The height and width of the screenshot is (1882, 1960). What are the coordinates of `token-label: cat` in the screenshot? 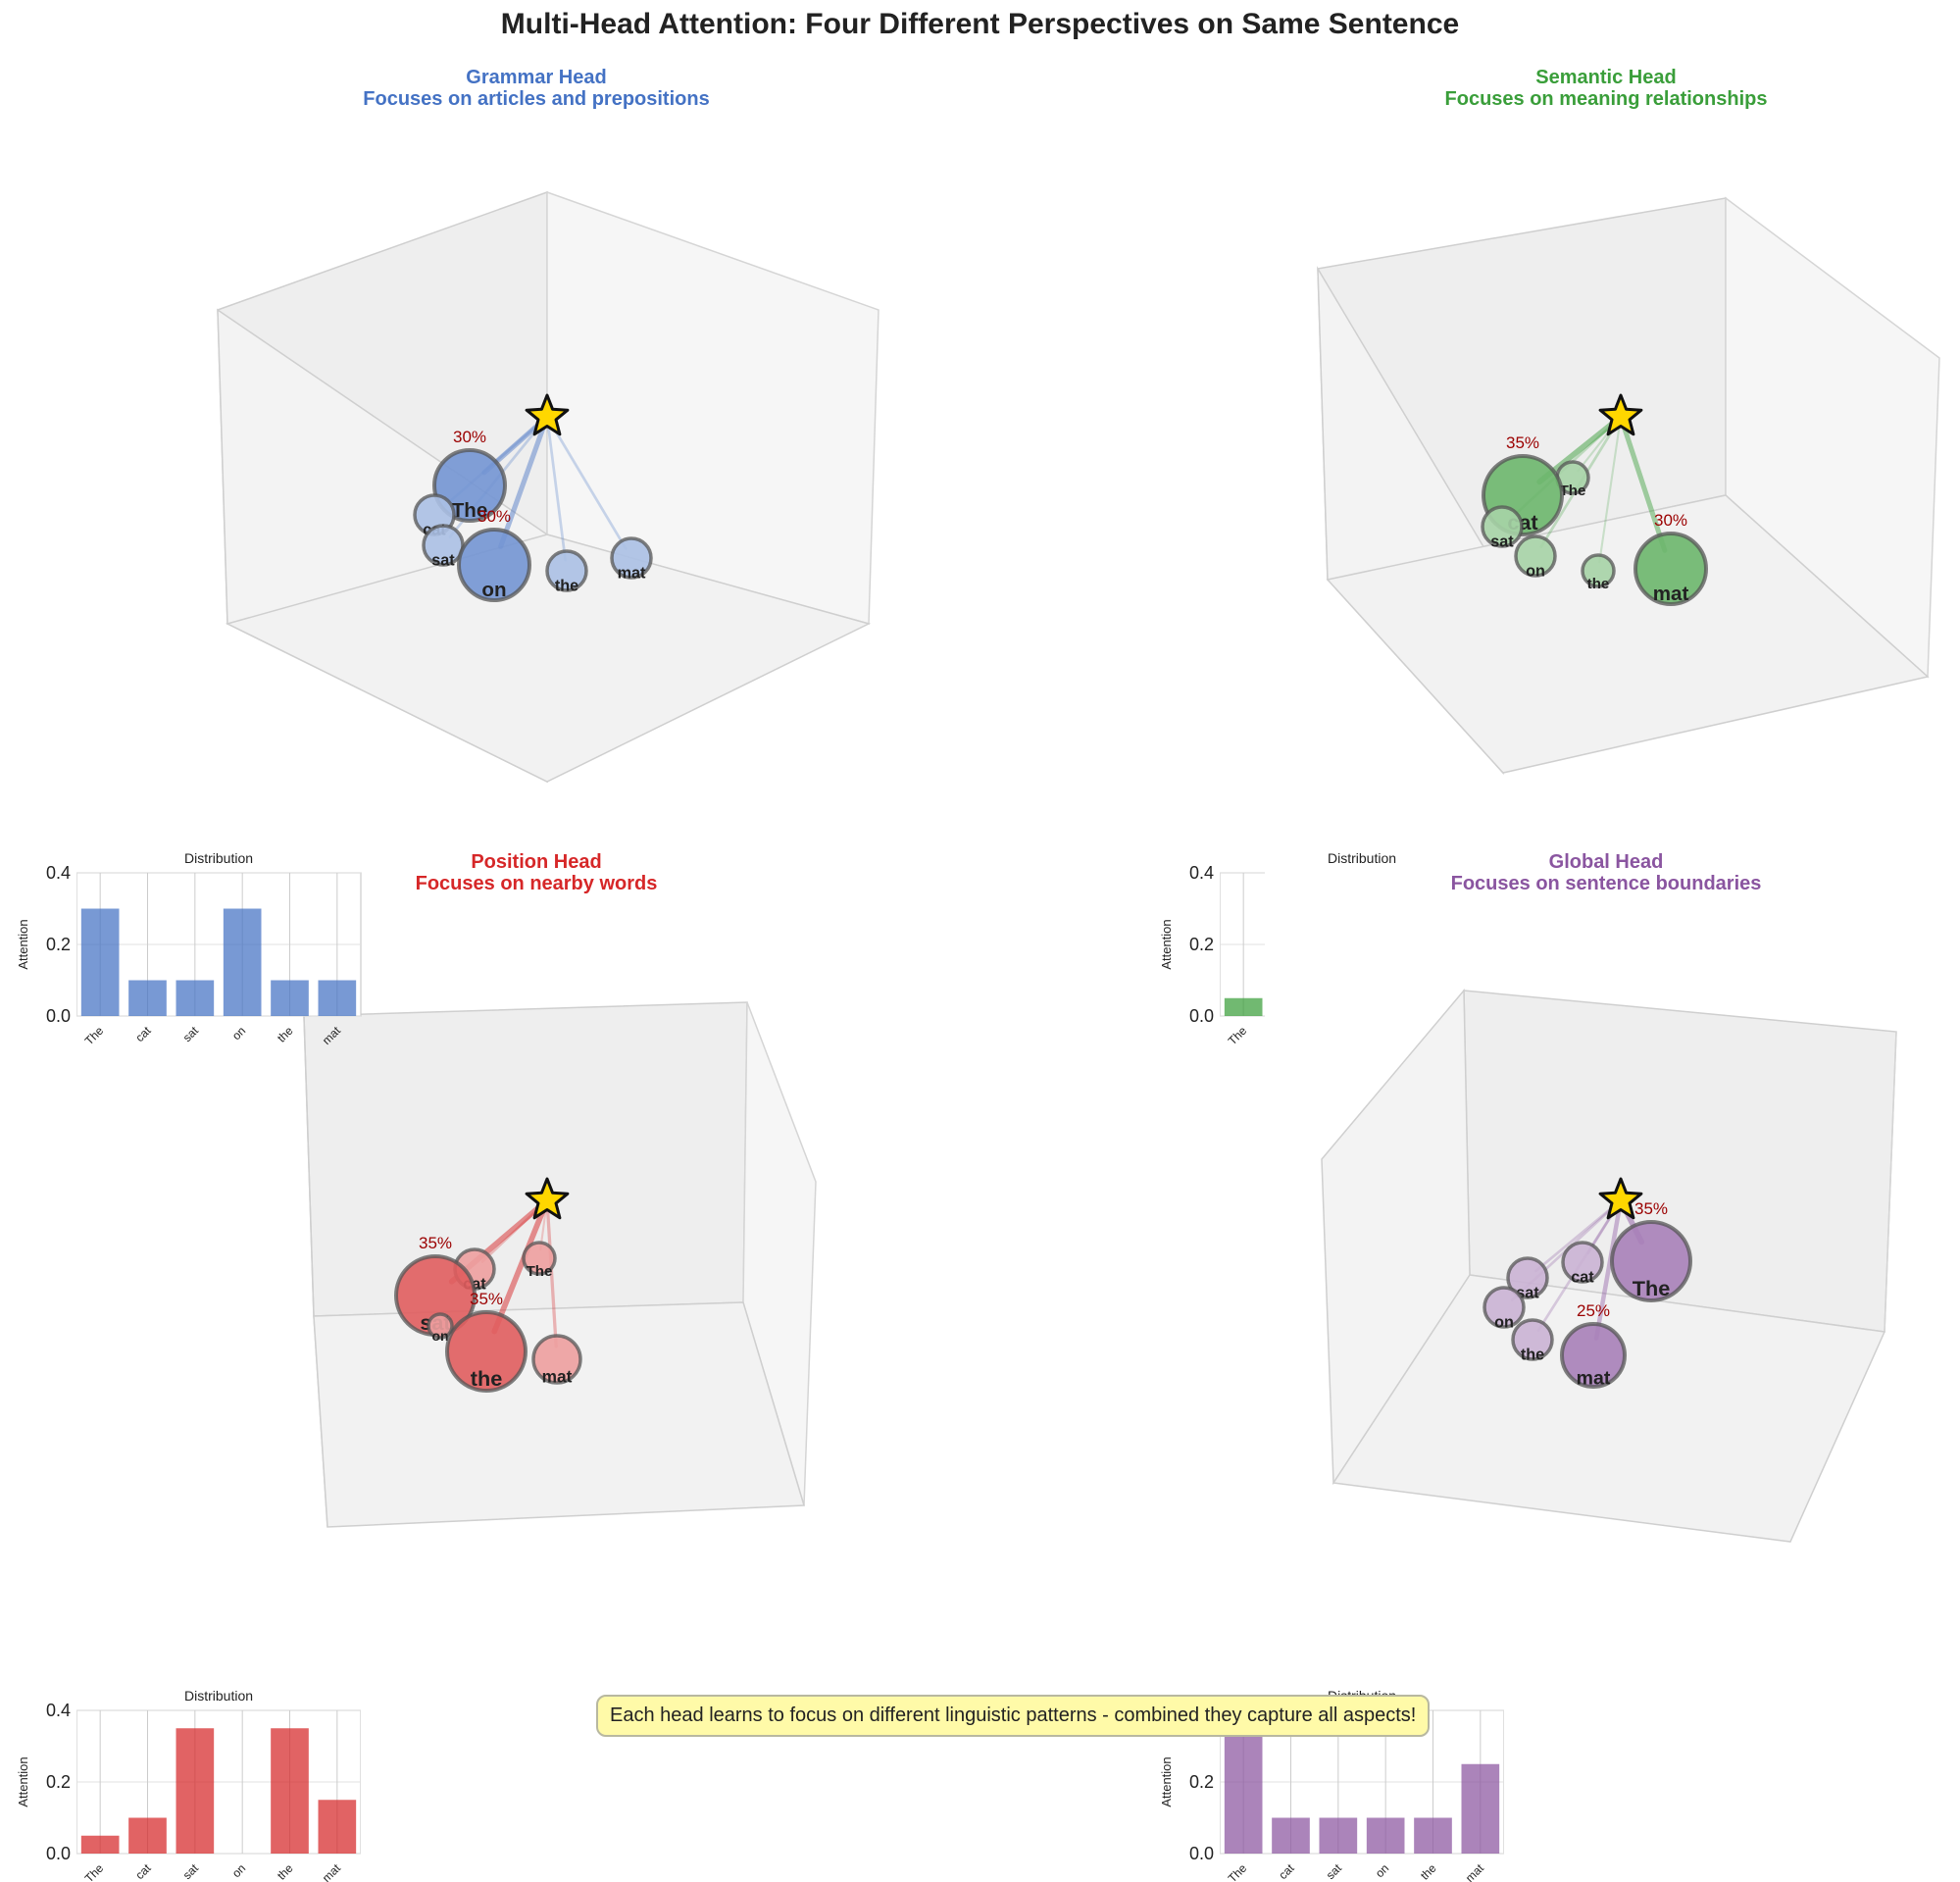 It's located at (1582, 1278).